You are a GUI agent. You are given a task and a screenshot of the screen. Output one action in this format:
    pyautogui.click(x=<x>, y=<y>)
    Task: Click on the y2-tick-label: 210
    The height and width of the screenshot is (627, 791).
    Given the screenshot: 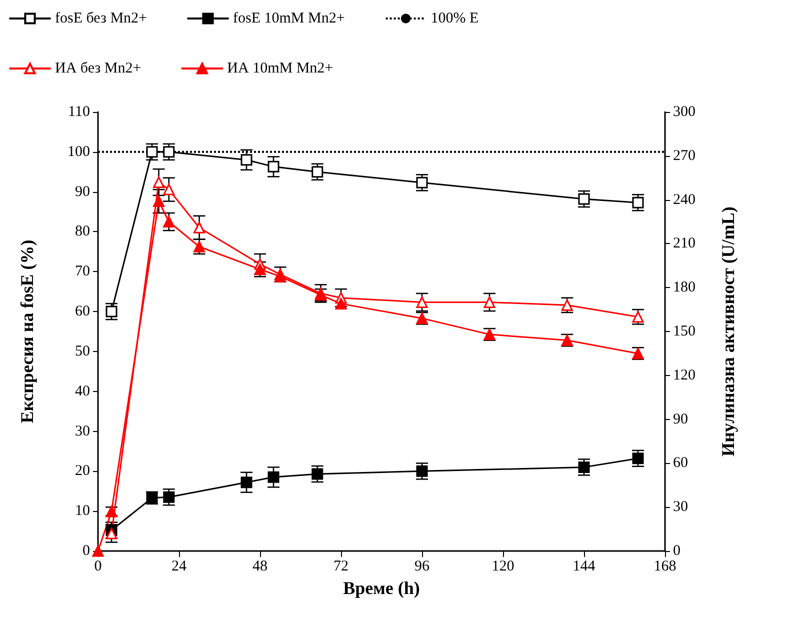 What is the action you would take?
    pyautogui.click(x=684, y=244)
    